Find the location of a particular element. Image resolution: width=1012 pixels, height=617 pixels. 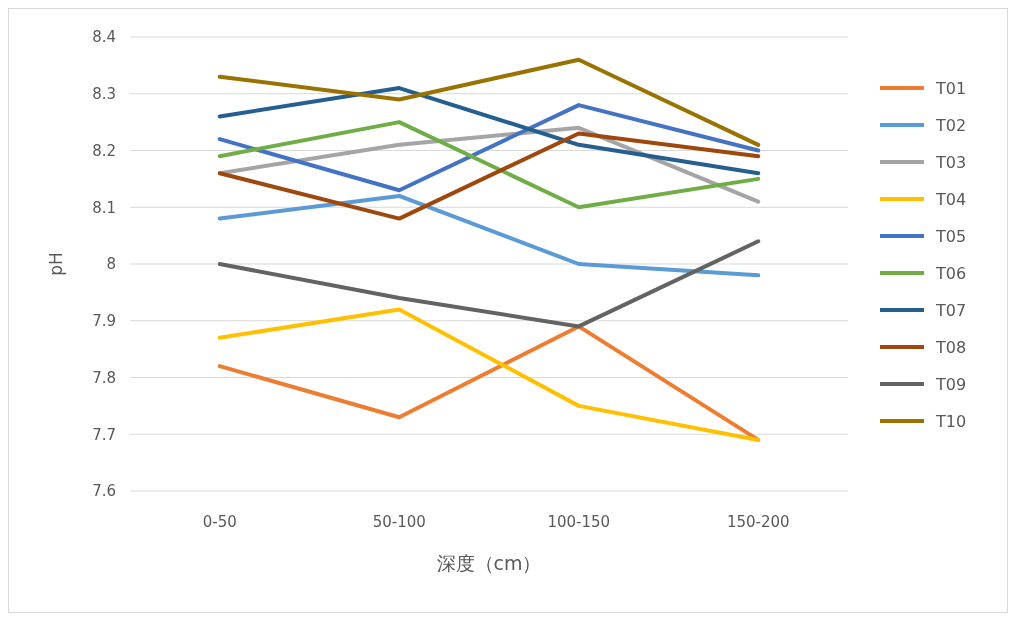

y-tick-label: 8.4 is located at coordinates (104, 37).